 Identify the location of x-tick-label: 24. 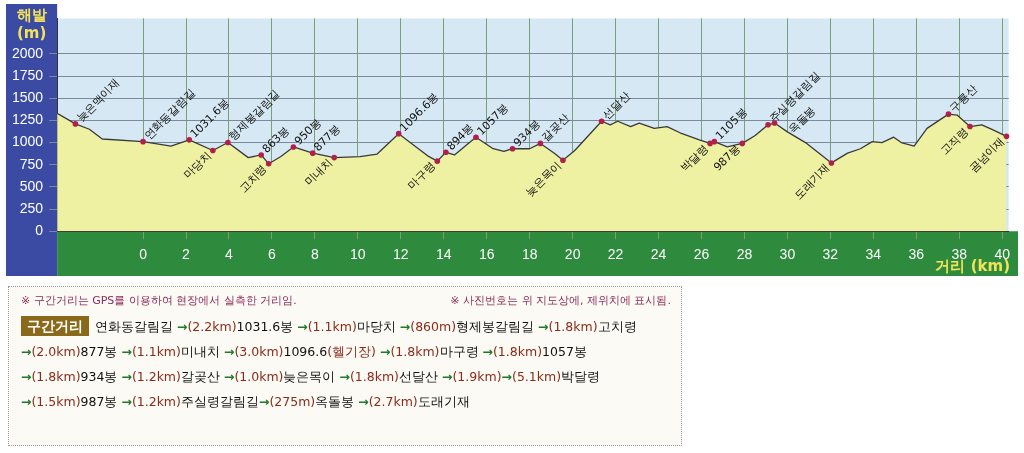
(658, 254).